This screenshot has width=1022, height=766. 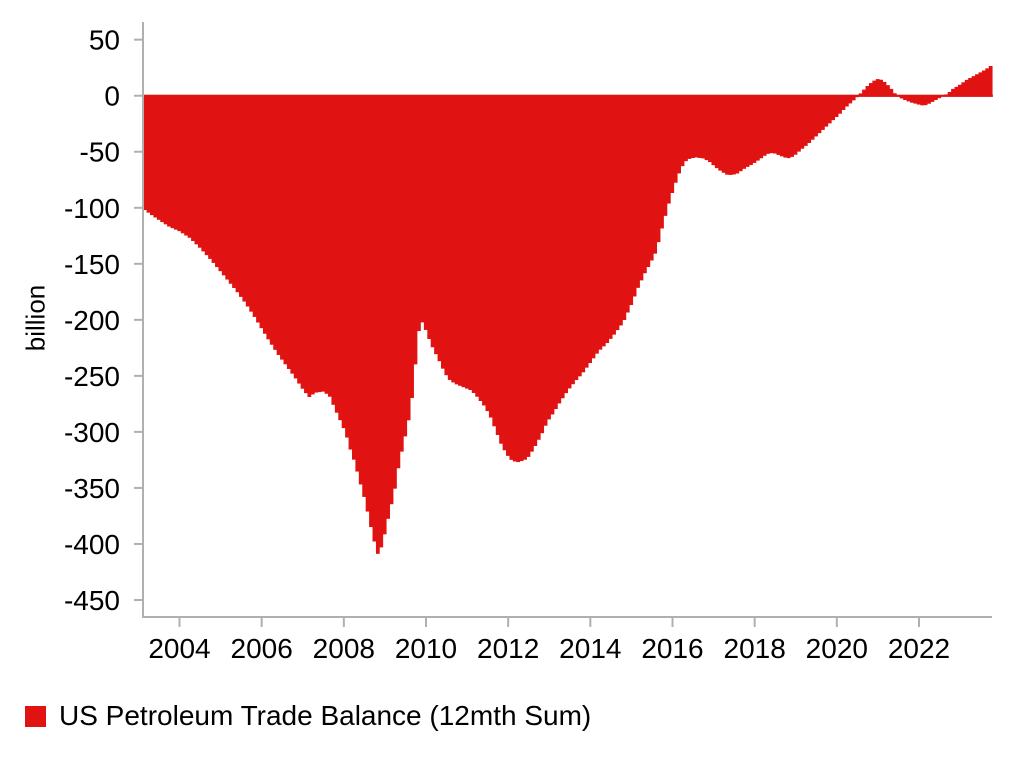 I want to click on svg-text: -50, so click(x=100, y=152).